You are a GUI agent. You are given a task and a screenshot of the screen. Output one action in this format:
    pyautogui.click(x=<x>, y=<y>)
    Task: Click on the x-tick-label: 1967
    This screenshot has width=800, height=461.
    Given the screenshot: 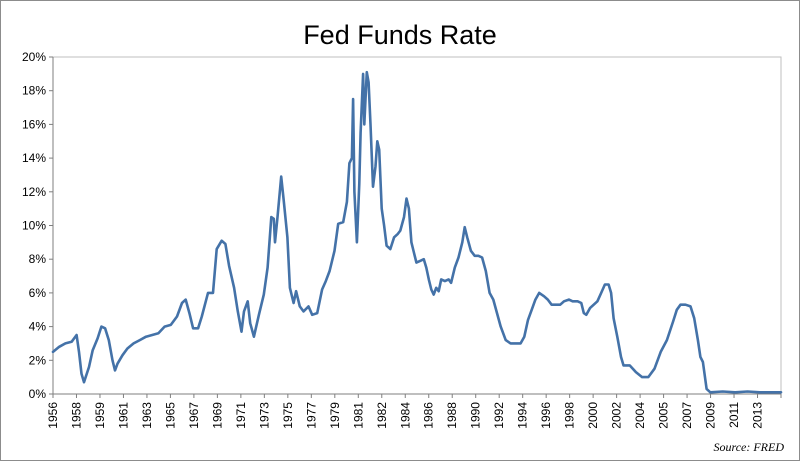 What is the action you would take?
    pyautogui.click(x=194, y=415)
    